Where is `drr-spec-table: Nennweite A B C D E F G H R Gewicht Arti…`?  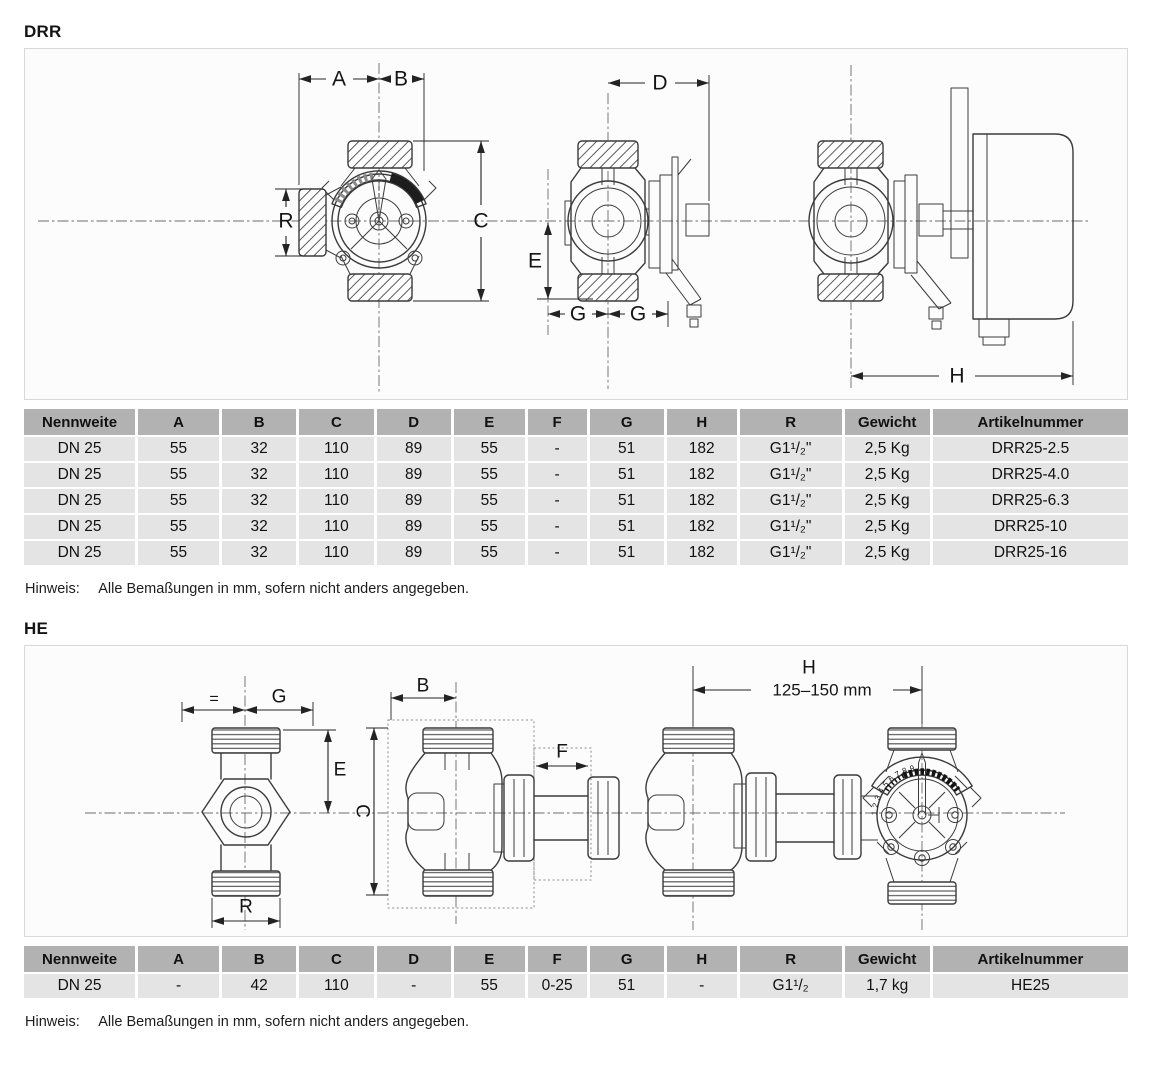 drr-spec-table: Nennweite A B C D E F G H R Gewicht Arti… is located at coordinates (576, 488).